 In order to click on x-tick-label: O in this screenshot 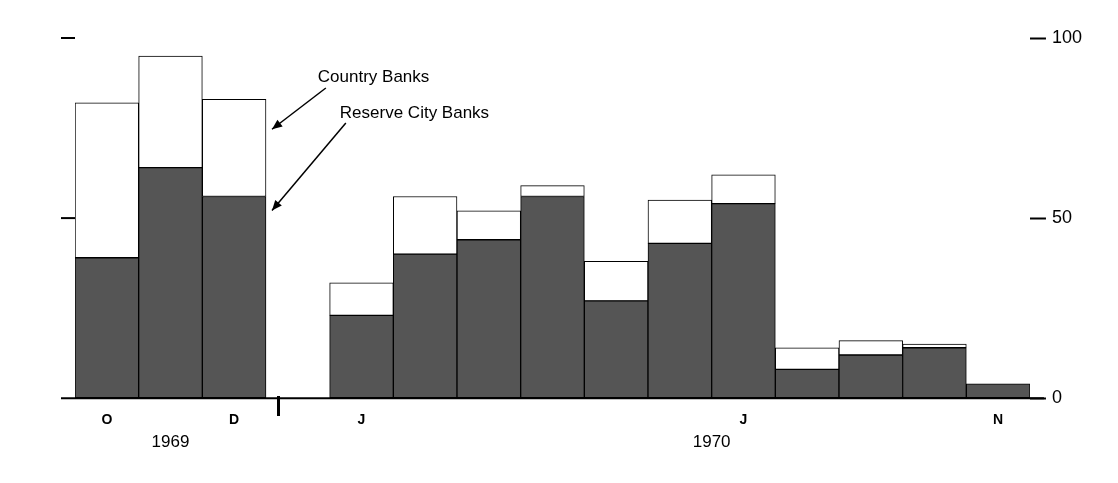, I will do `click(107, 419)`.